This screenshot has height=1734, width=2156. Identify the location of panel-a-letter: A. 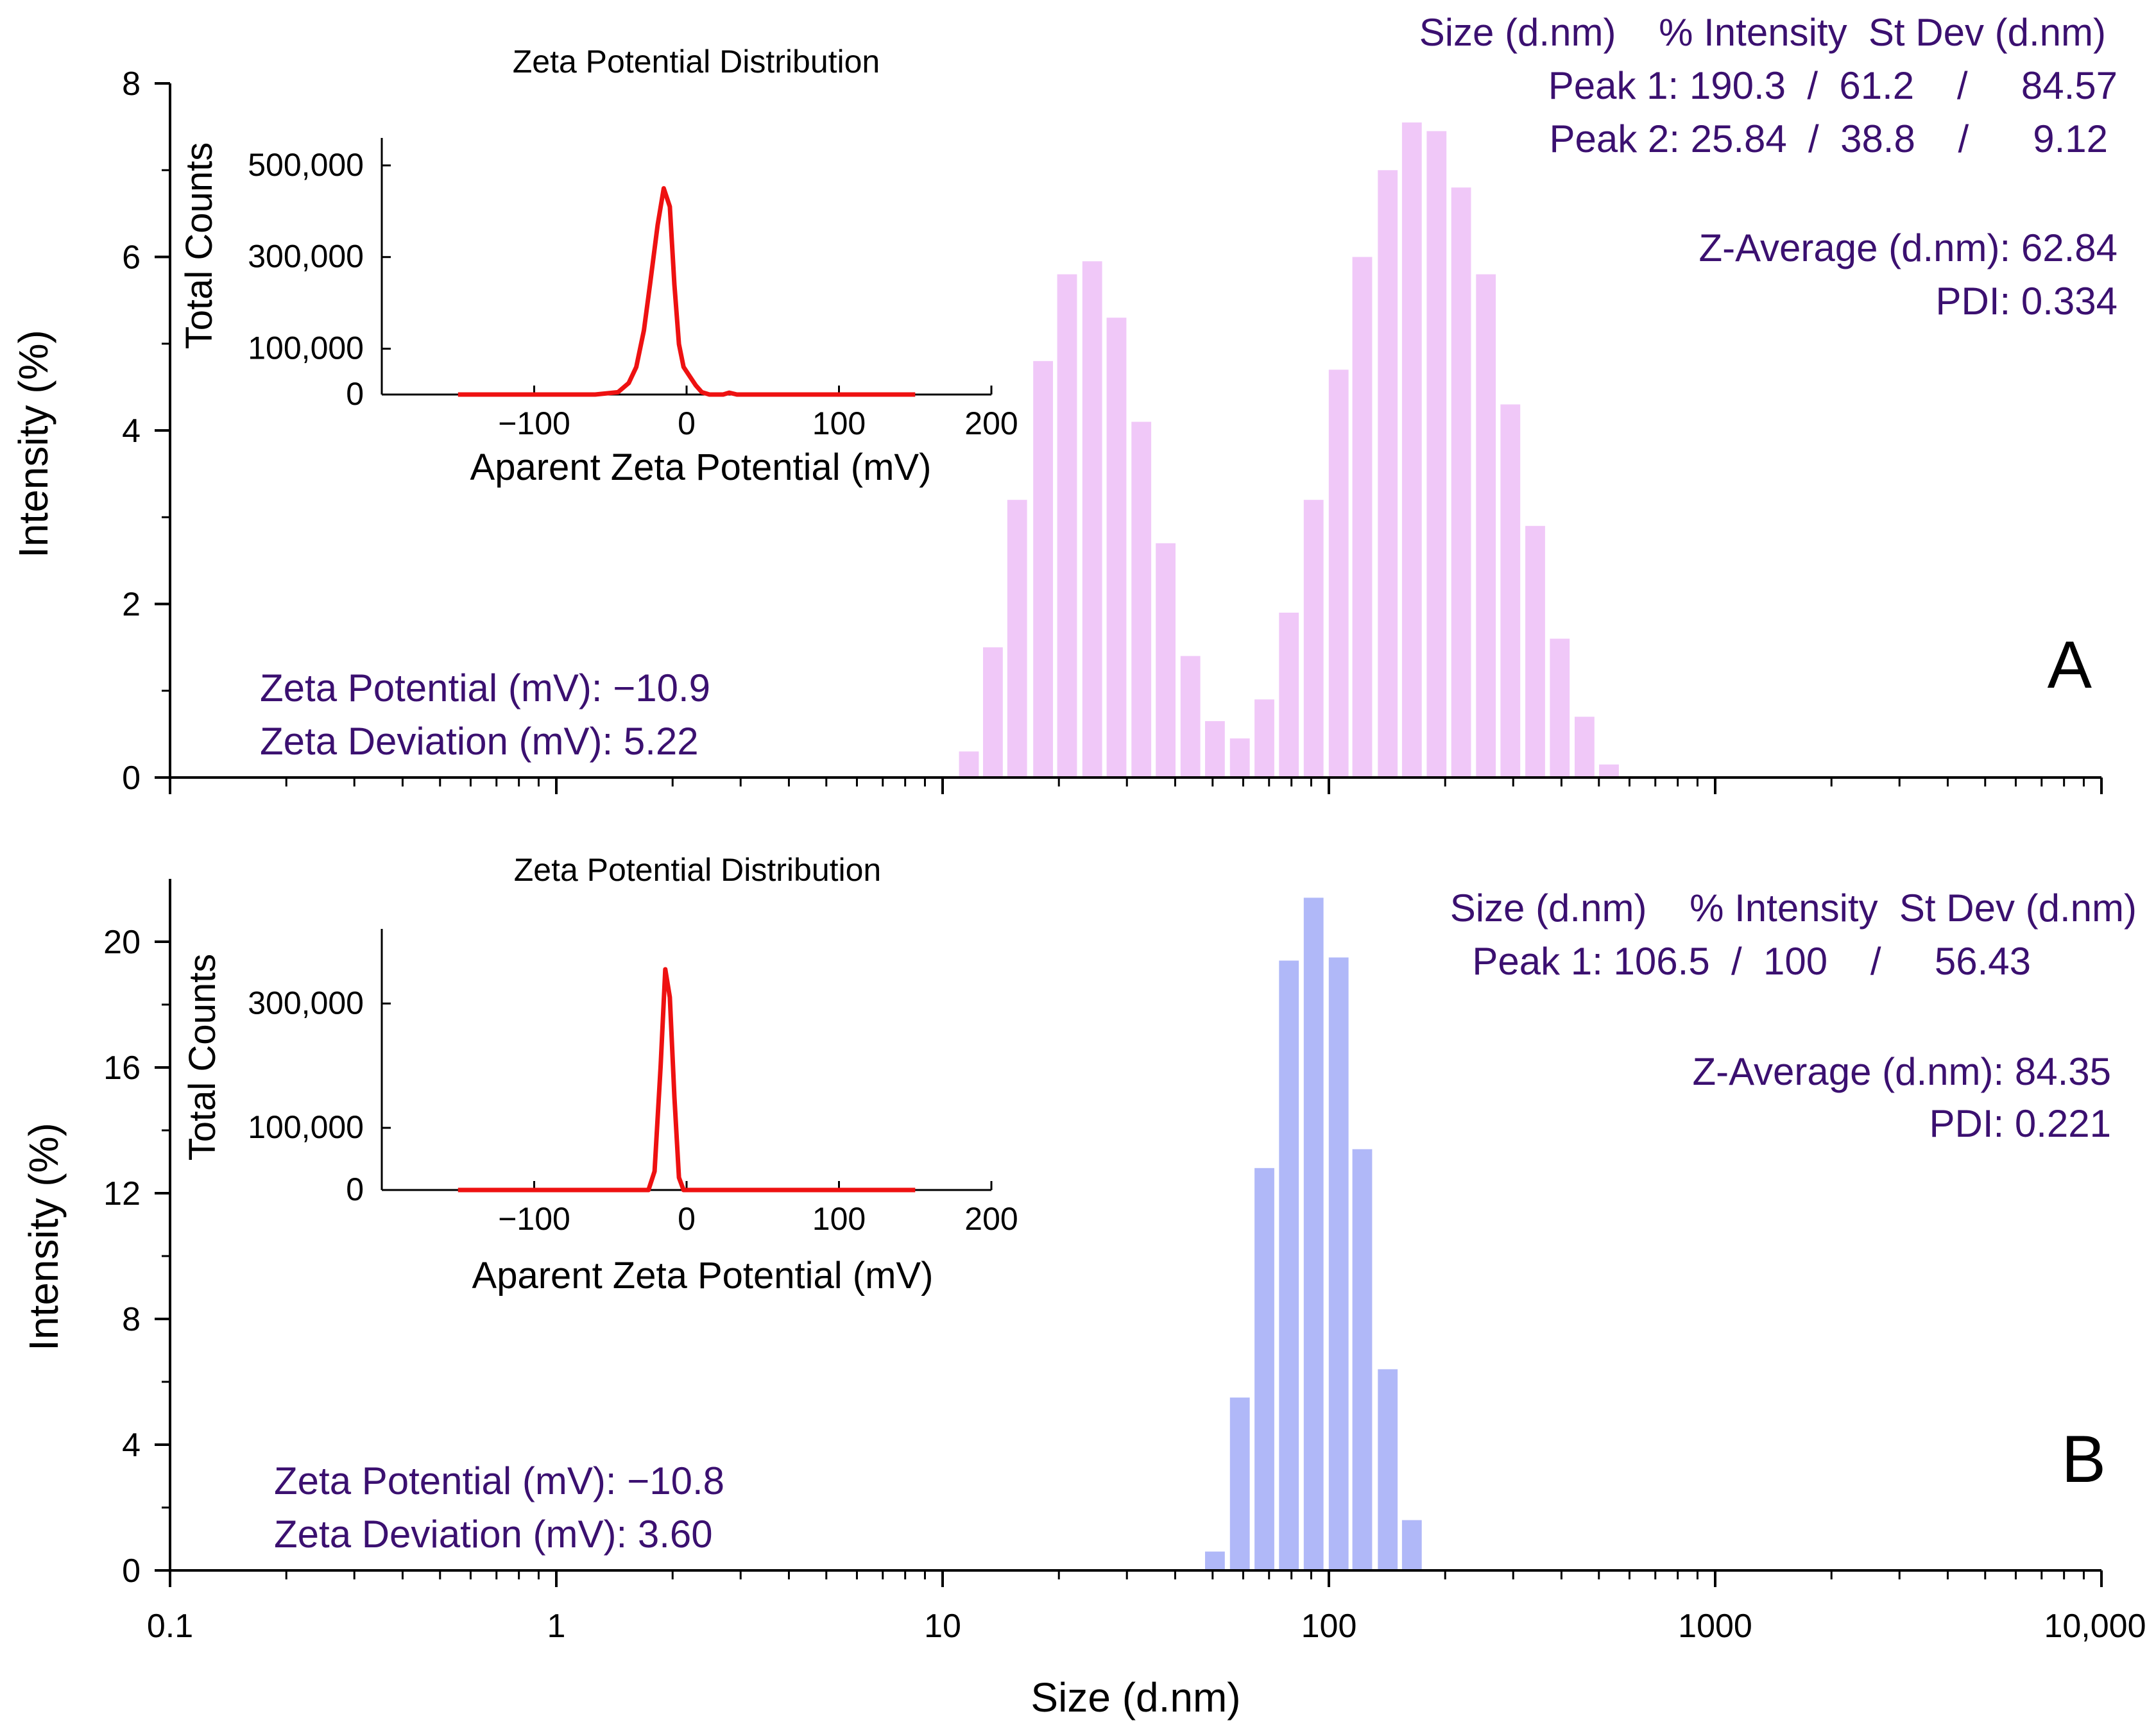
(2070, 665).